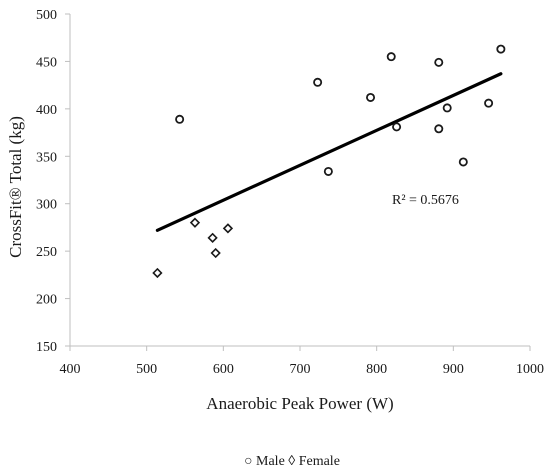 The image size is (550, 471). I want to click on y-axis-title: CrossFit® Total (kg), so click(15, 187).